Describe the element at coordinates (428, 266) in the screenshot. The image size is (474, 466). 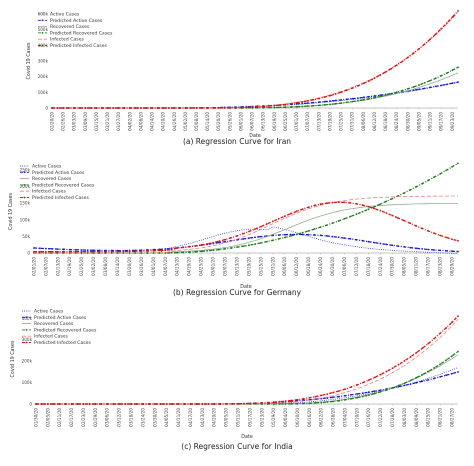
I see `x-tick-label: 08/17/20` at that location.